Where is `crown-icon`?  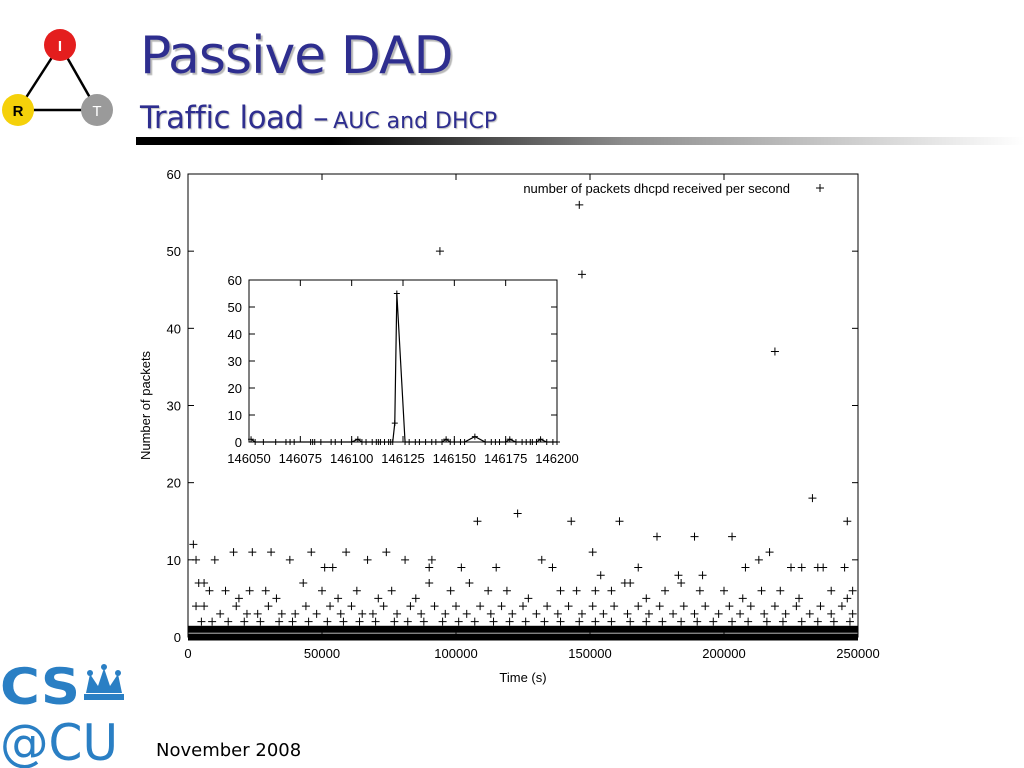
crown-icon is located at coordinates (104, 682).